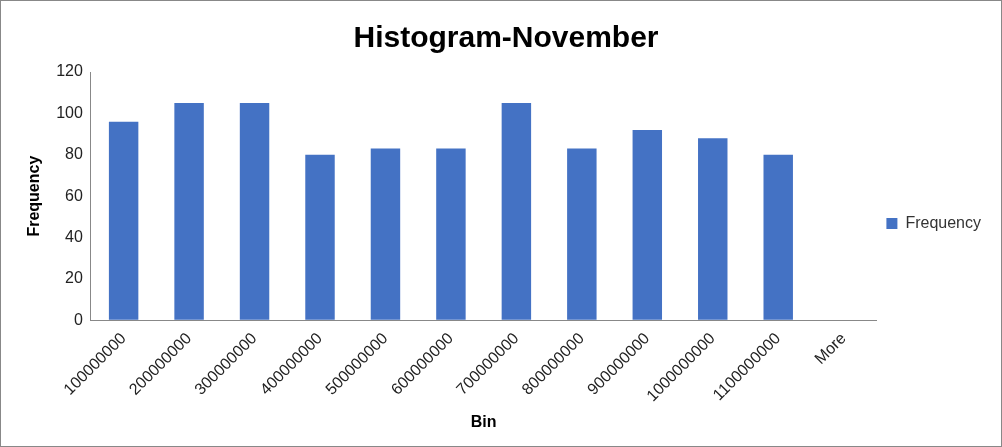 The image size is (1002, 447). What do you see at coordinates (69, 71) in the screenshot?
I see `y-tick-label: 120` at bounding box center [69, 71].